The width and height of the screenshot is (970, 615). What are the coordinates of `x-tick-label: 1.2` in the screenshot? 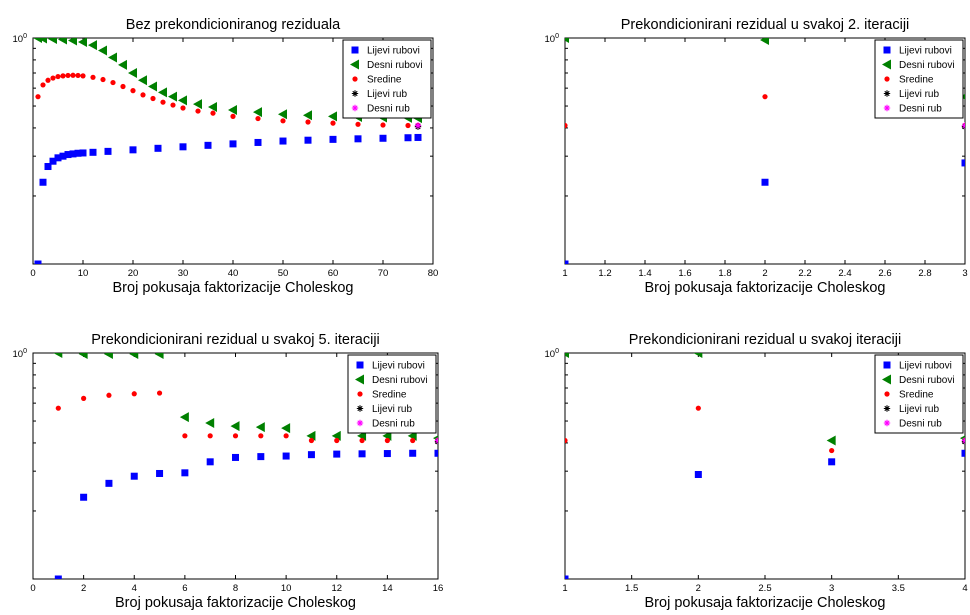 It's located at (604, 273).